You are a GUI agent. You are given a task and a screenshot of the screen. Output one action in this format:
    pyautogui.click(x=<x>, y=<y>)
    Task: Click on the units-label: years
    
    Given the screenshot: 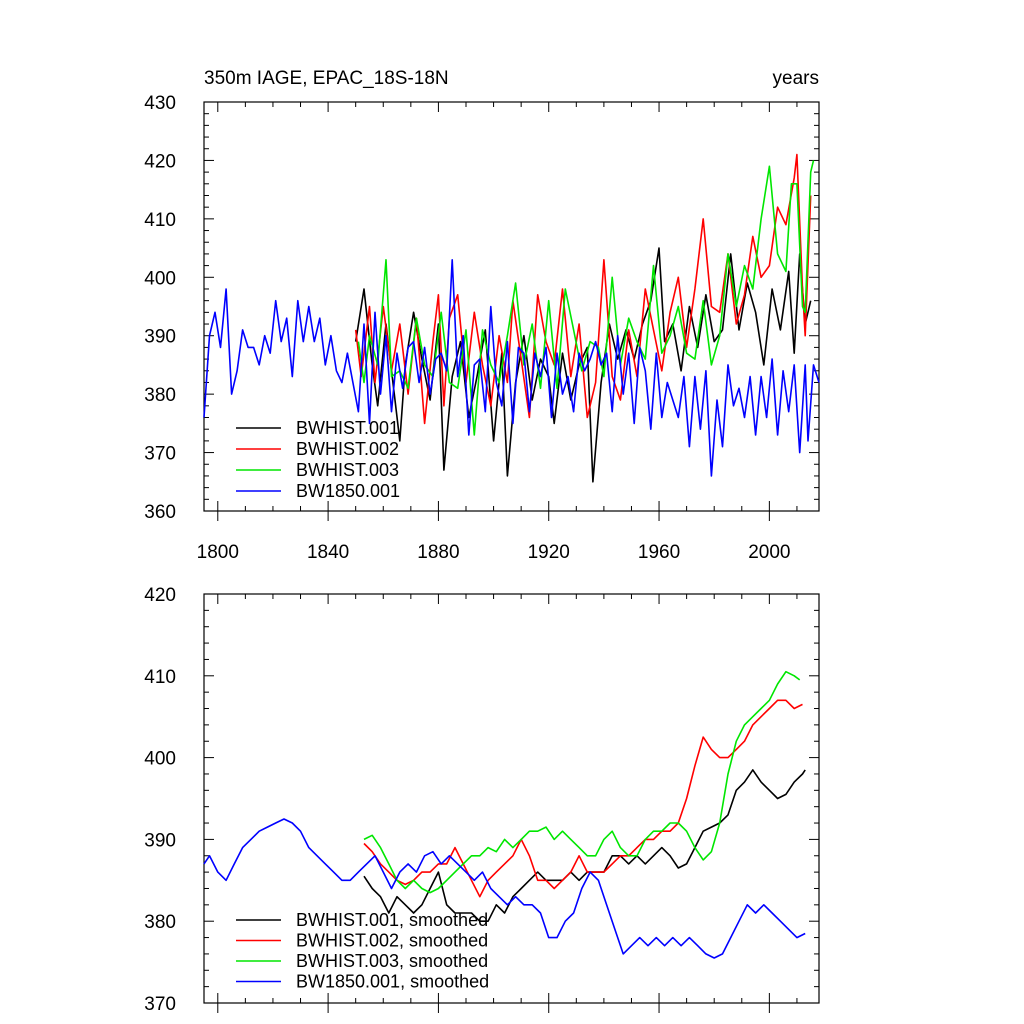 What is the action you would take?
    pyautogui.click(x=796, y=78)
    